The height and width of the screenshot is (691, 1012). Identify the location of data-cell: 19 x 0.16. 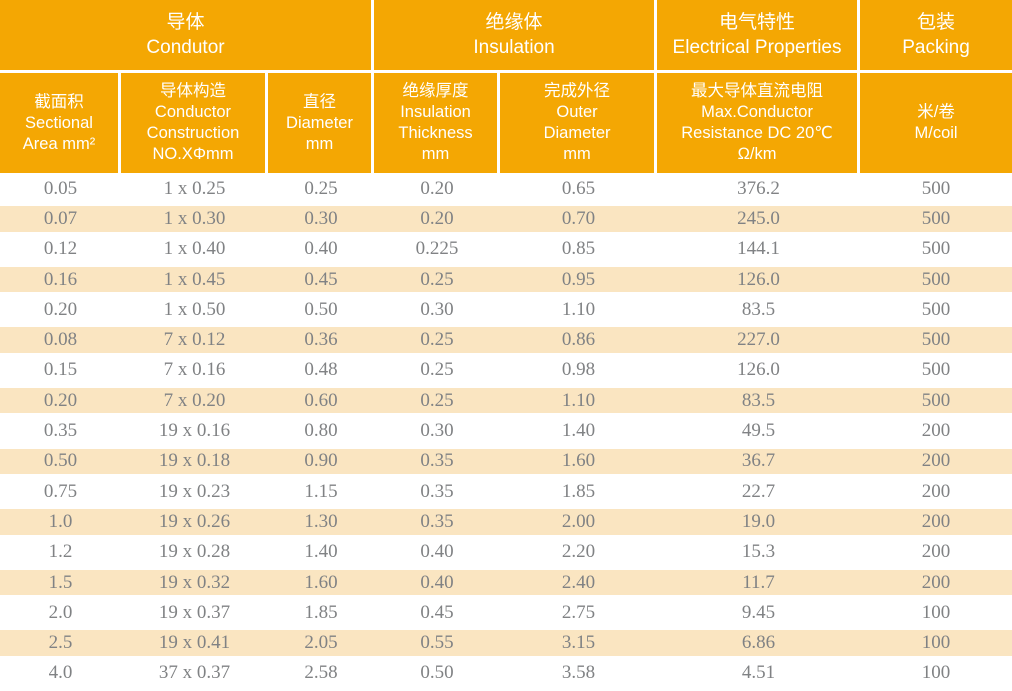
(194, 431).